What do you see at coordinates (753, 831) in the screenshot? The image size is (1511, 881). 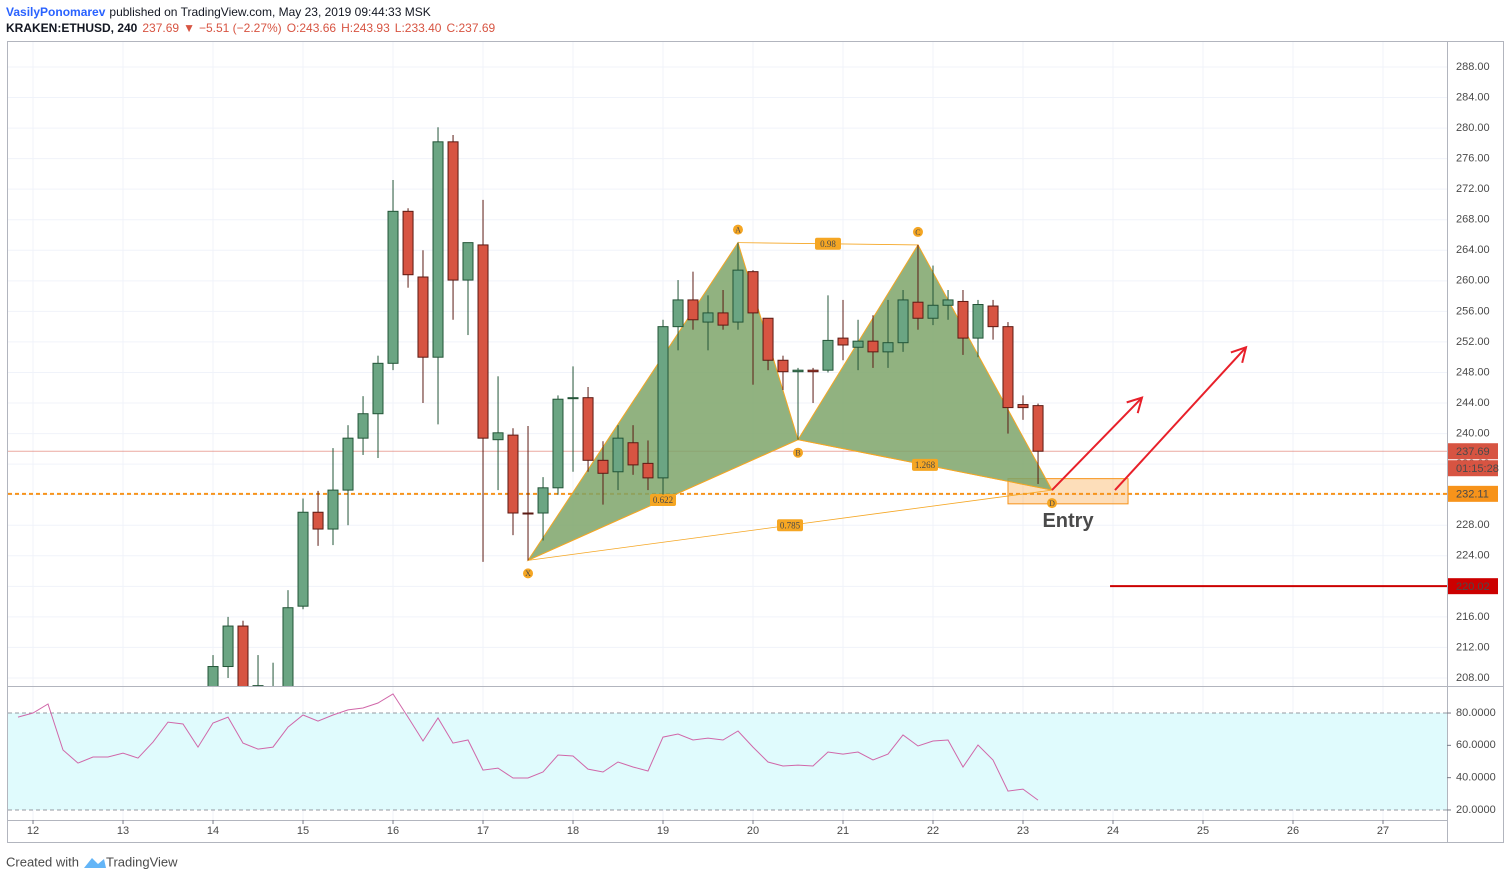 I see `x-tick-label: 20` at bounding box center [753, 831].